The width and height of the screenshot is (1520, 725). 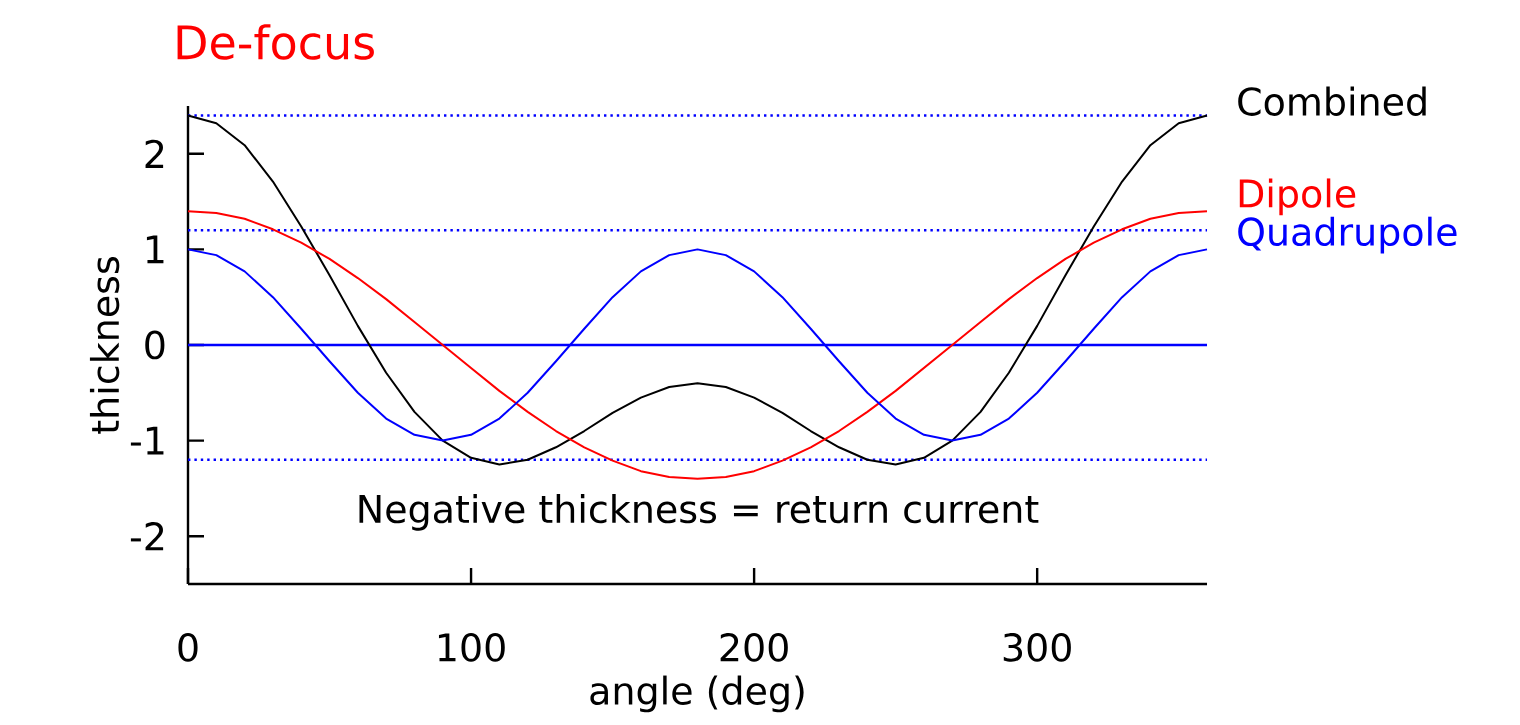 What do you see at coordinates (697, 694) in the screenshot?
I see `x-axis-title: angle (deg)` at bounding box center [697, 694].